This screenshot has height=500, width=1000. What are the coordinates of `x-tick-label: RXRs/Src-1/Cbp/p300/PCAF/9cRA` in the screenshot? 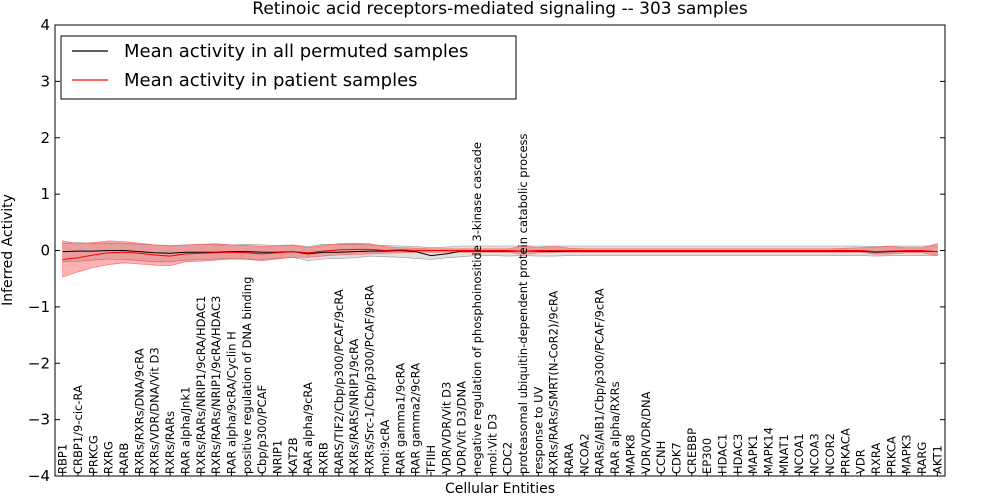 It's located at (370, 379).